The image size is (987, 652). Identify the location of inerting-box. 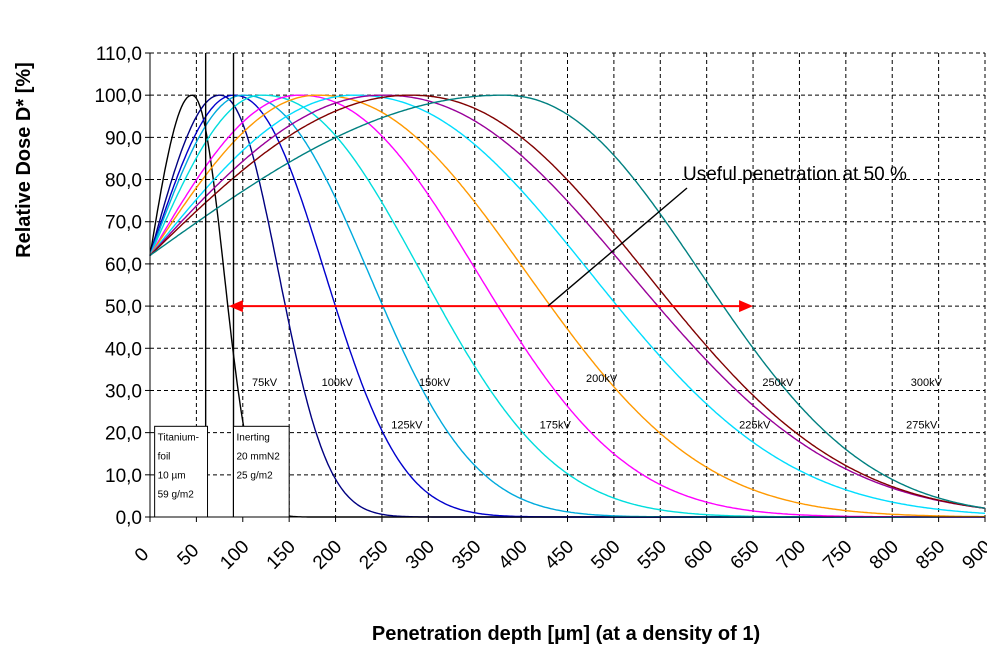
(261, 471).